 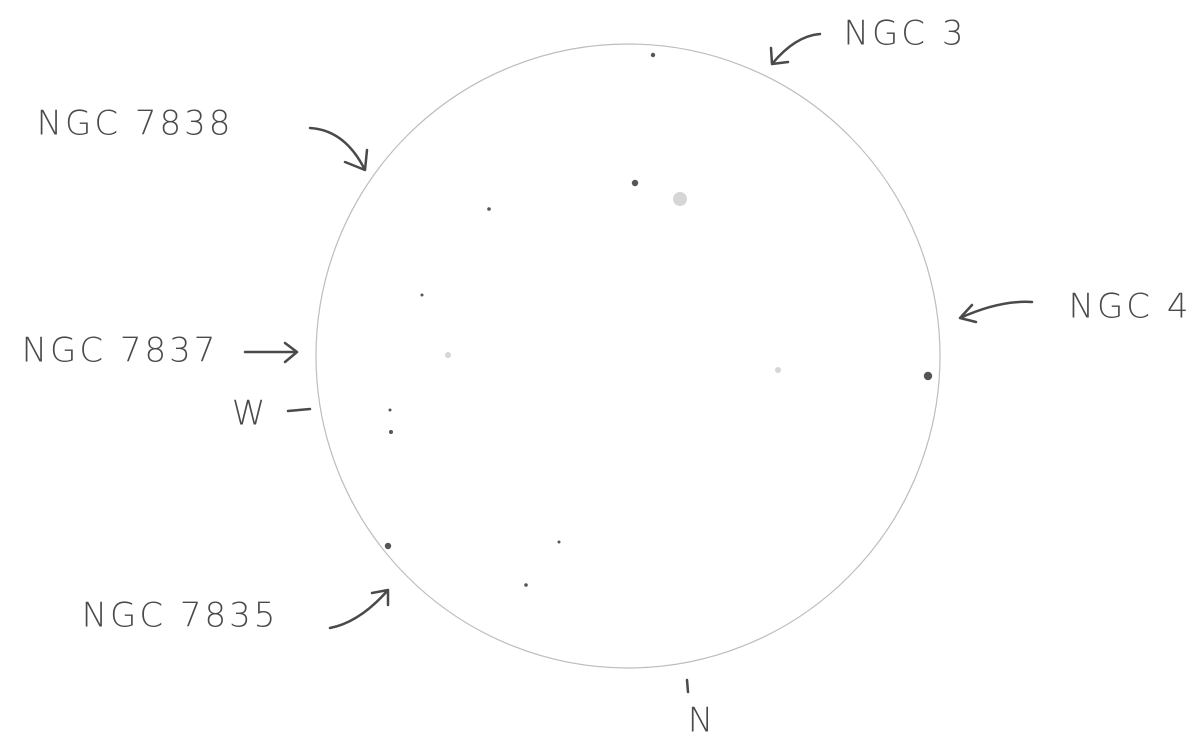 What do you see at coordinates (120, 351) in the screenshot?
I see `label: NGC 7837` at bounding box center [120, 351].